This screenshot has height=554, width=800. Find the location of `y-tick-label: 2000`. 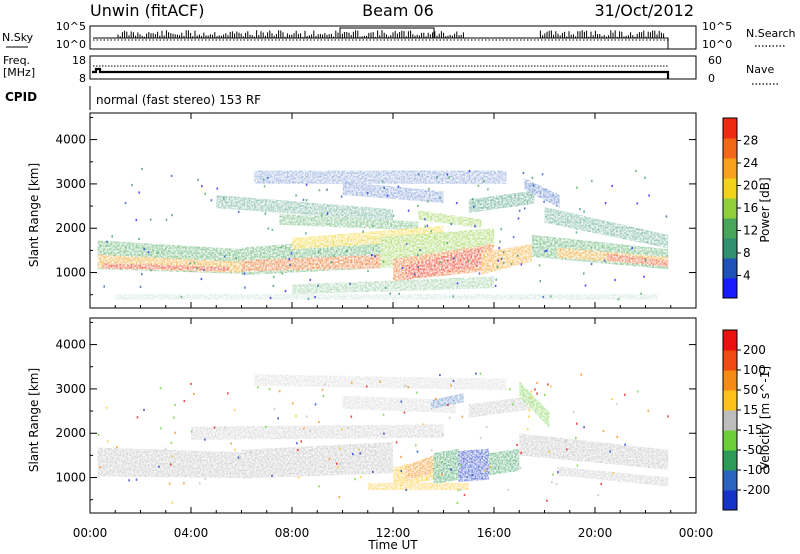

y-tick-label: 2000 is located at coordinates (70, 228).